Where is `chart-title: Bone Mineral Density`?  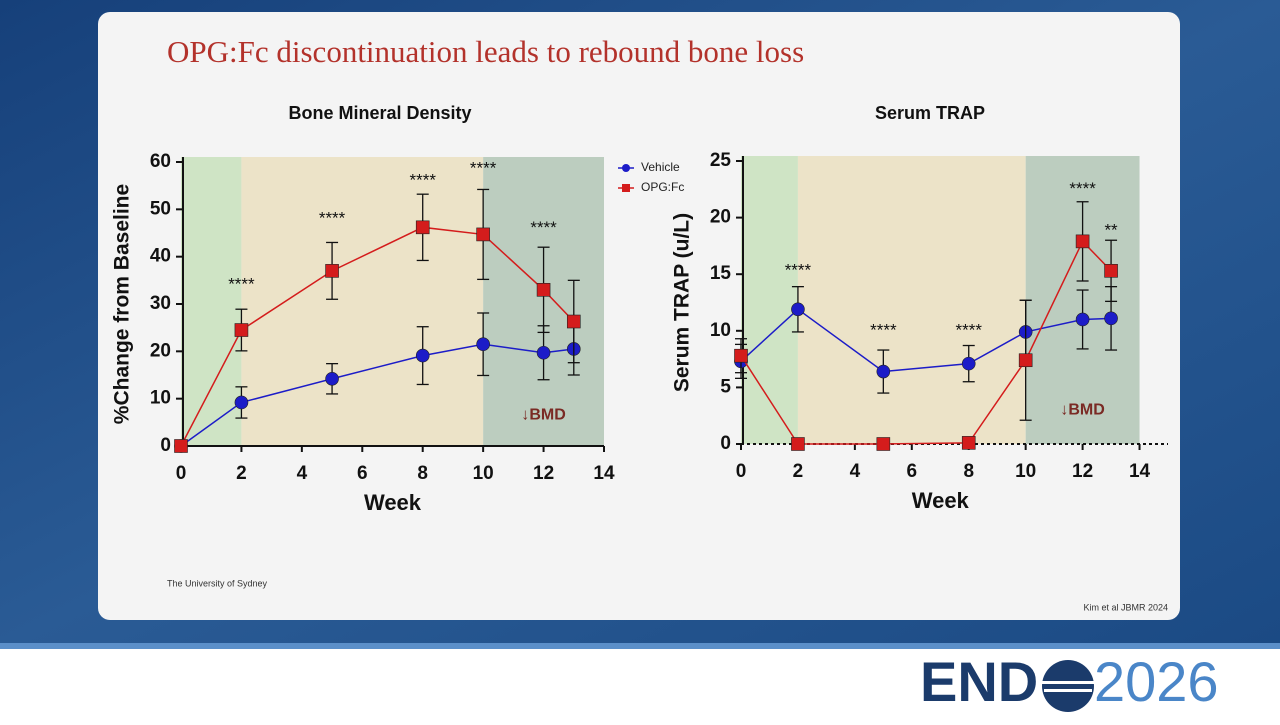 chart-title: Bone Mineral Density is located at coordinates (379, 113).